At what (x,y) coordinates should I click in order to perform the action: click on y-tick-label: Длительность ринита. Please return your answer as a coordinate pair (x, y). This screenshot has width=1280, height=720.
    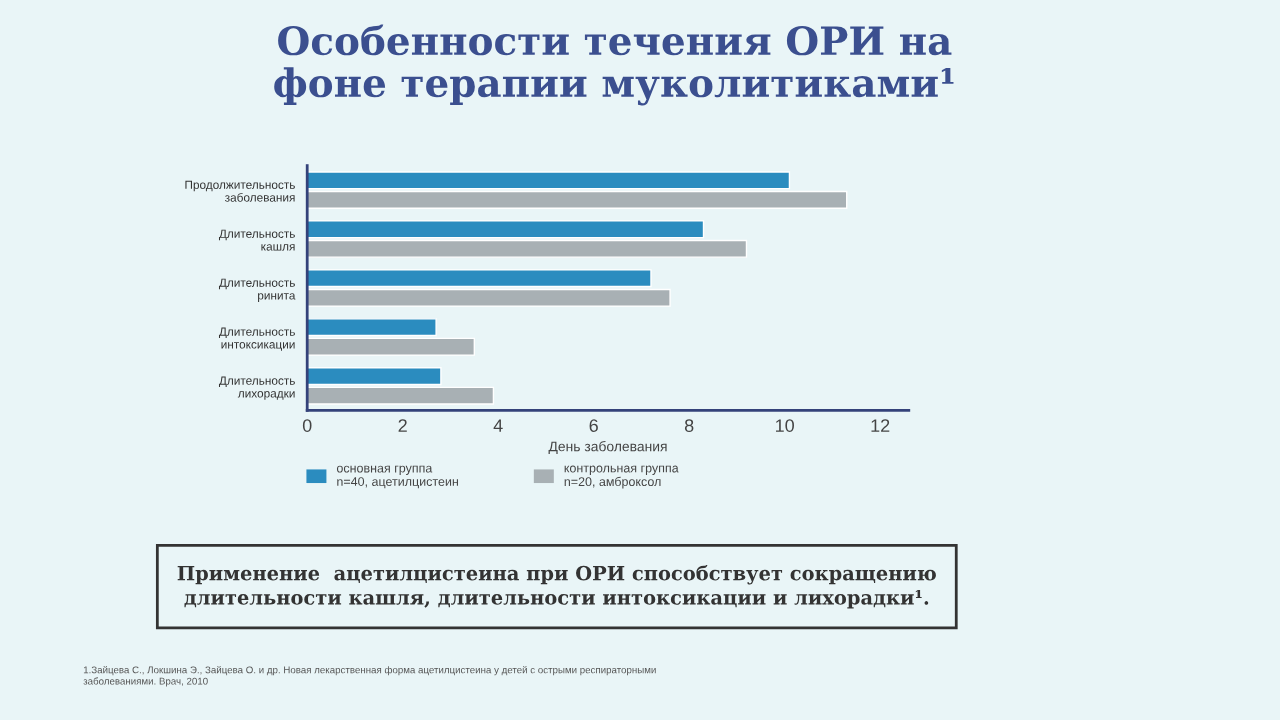
    Looking at the image, I should click on (257, 290).